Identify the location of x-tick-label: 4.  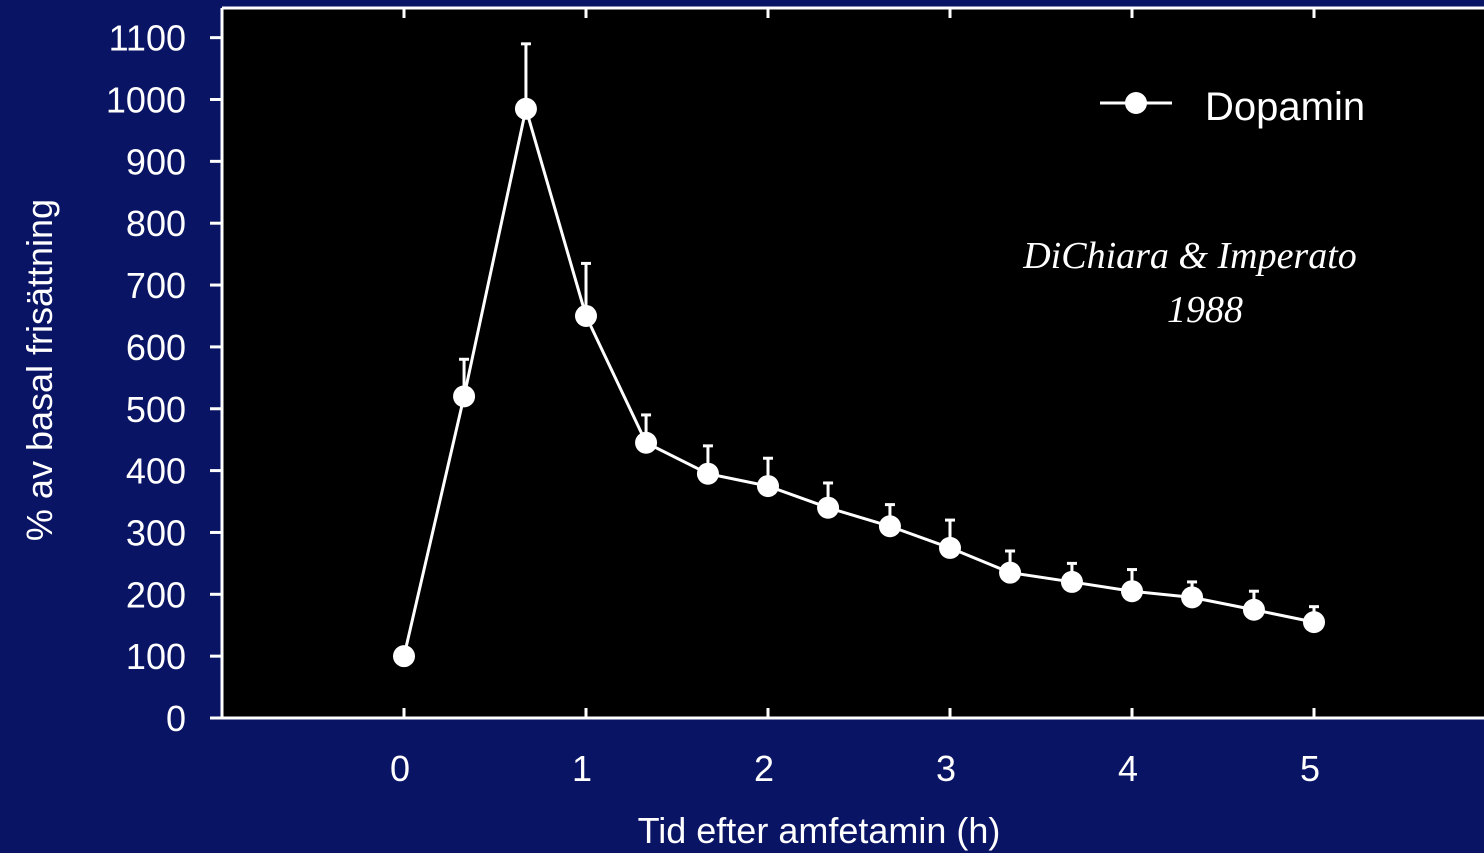
(1128, 768).